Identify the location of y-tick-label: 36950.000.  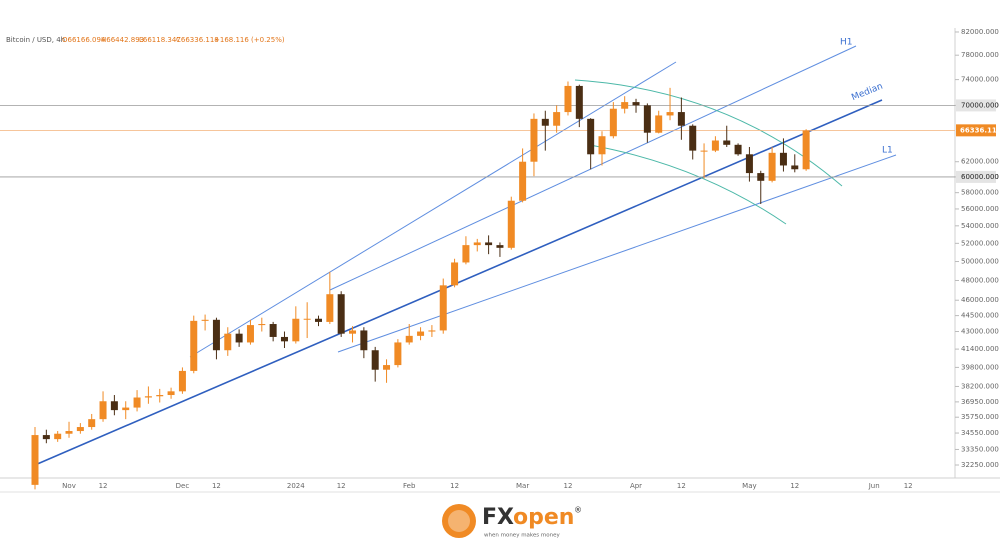
(980, 402).